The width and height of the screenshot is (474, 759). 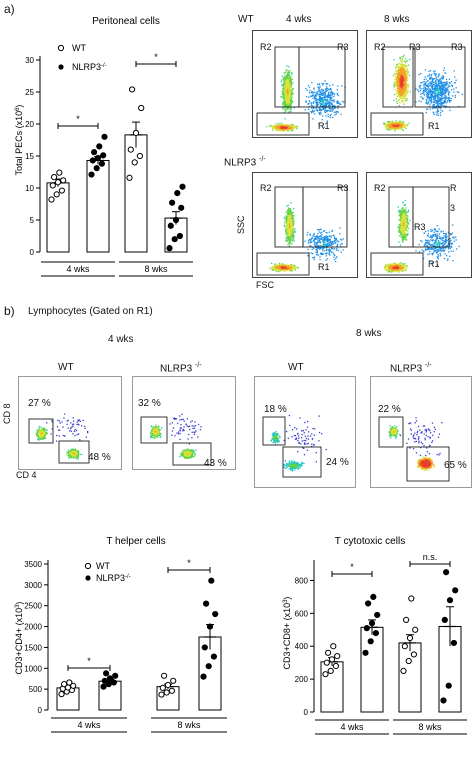 I want to click on lymph-4wks-label: 4 wks, so click(x=121, y=339).